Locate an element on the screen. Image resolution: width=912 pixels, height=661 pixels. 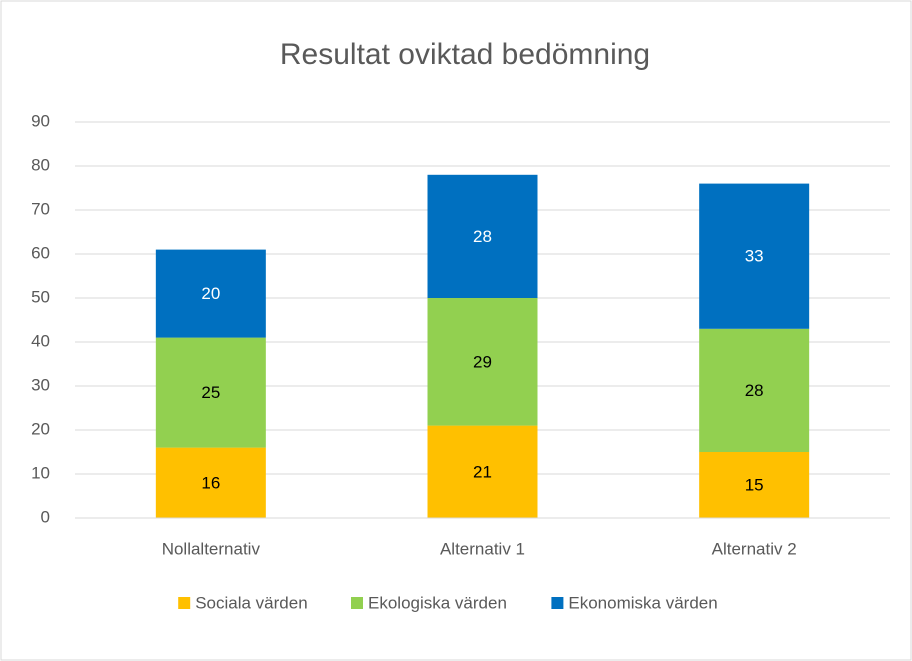
y-tick-label: 10 is located at coordinates (40, 472).